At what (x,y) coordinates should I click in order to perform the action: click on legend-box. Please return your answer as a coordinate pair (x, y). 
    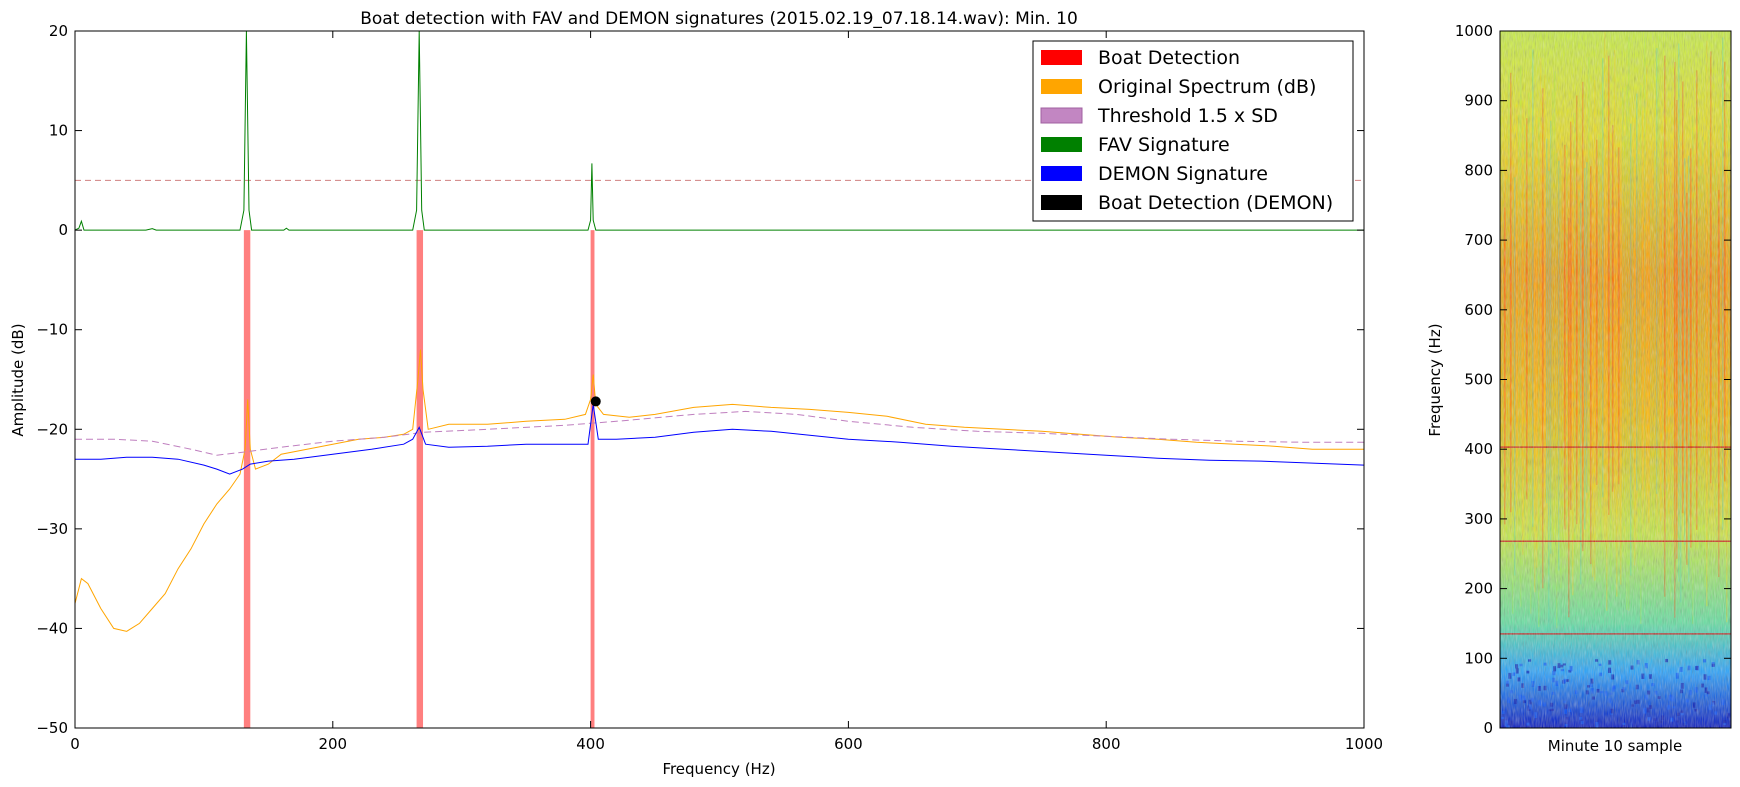
    Looking at the image, I should click on (1193, 131).